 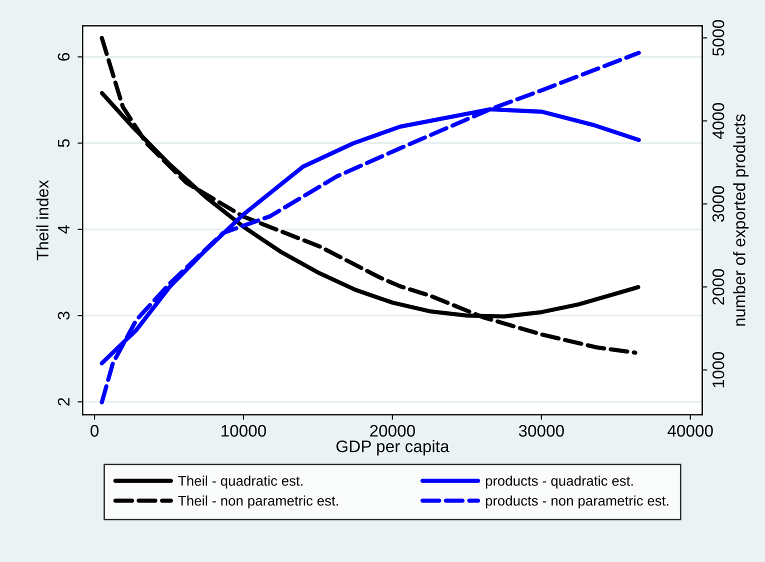 What do you see at coordinates (64, 402) in the screenshot?
I see `y-tick-label: 2` at bounding box center [64, 402].